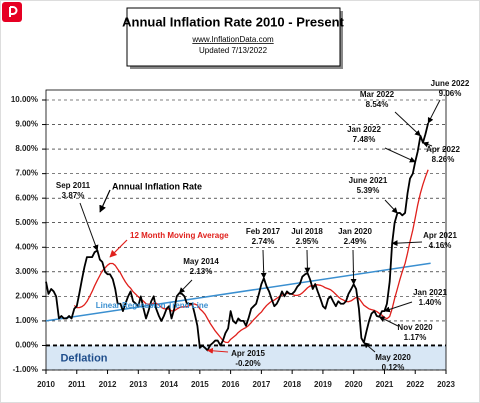 The width and height of the screenshot is (480, 403). I want to click on annotation-value: 2.13%, so click(201, 271).